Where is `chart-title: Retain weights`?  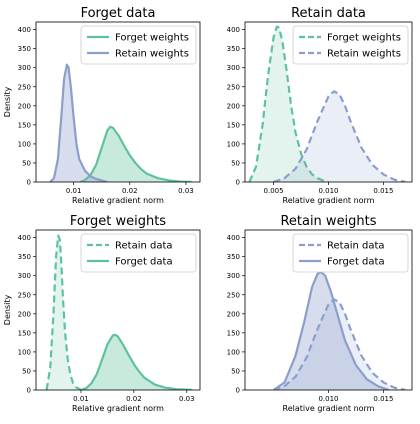
chart-title: Retain weights is located at coordinates (328, 221).